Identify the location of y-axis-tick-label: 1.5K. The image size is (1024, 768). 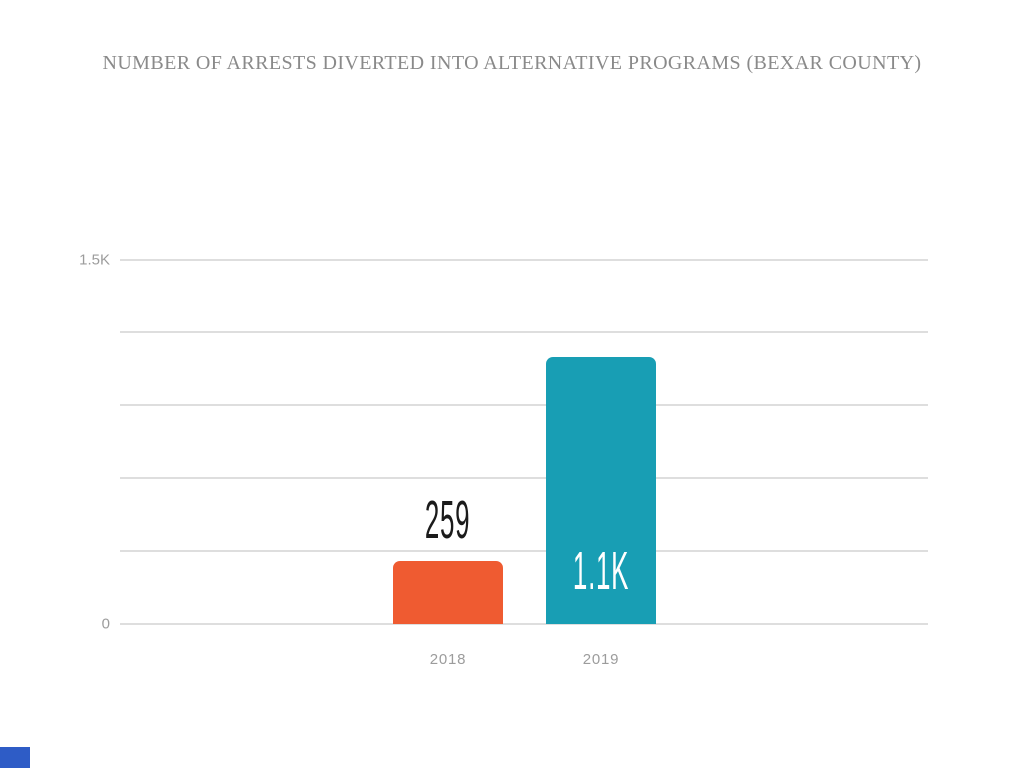
(94, 259).